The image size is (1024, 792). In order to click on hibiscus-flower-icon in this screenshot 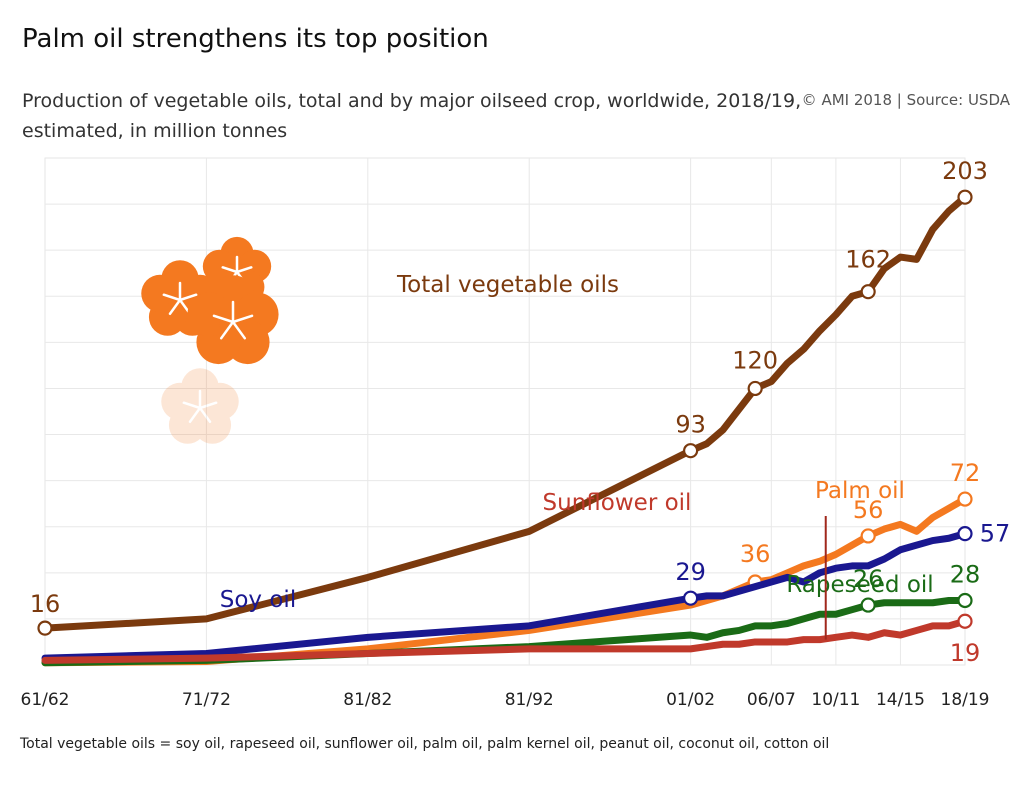, I will do `click(210, 340)`.